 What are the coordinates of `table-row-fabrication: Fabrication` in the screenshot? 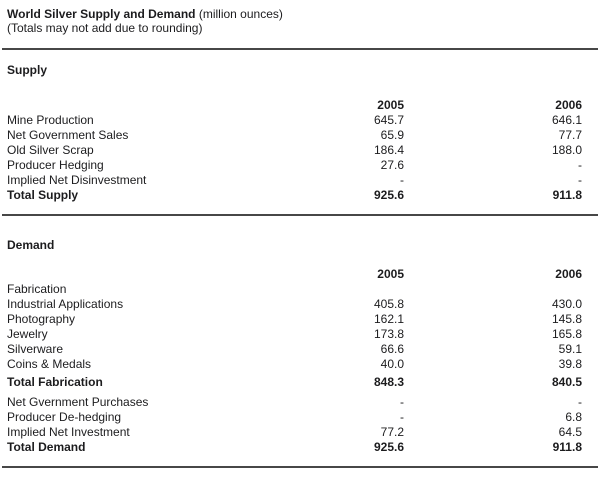 It's located at (300, 289).